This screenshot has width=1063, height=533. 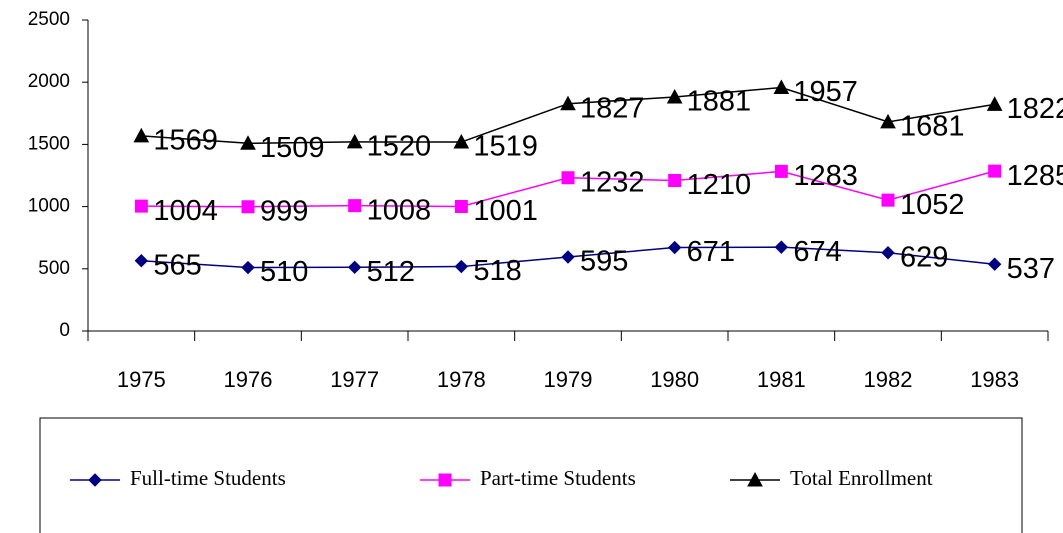 What do you see at coordinates (825, 176) in the screenshot?
I see `data-label: 1283` at bounding box center [825, 176].